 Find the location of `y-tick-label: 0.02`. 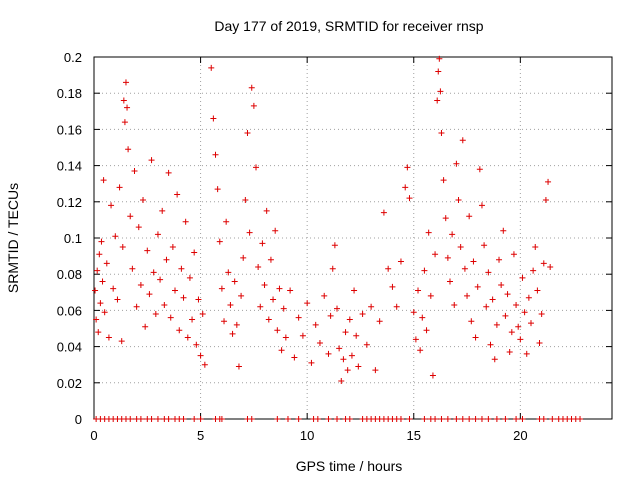

y-tick-label: 0.02 is located at coordinates (69, 383).